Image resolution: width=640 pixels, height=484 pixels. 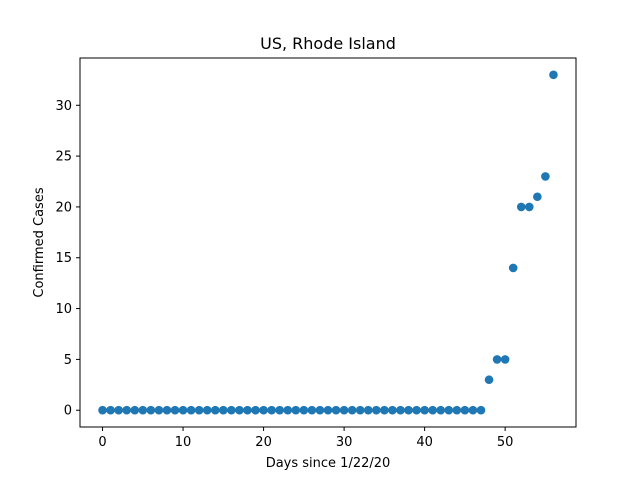 What do you see at coordinates (68, 411) in the screenshot?
I see `y-tick-label: 0` at bounding box center [68, 411].